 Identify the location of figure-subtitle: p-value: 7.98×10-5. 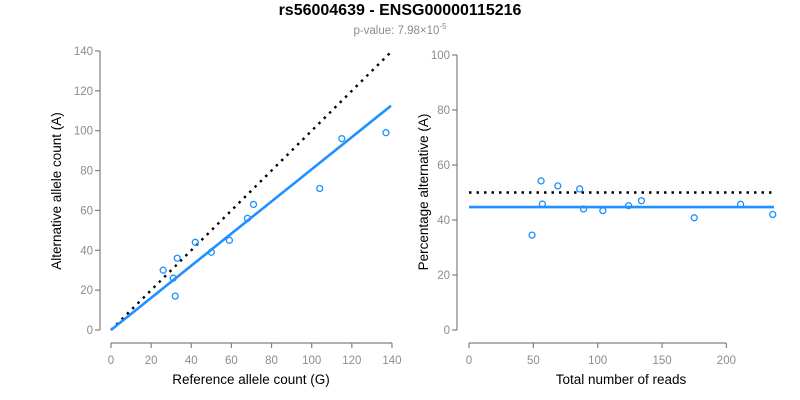
(400, 29).